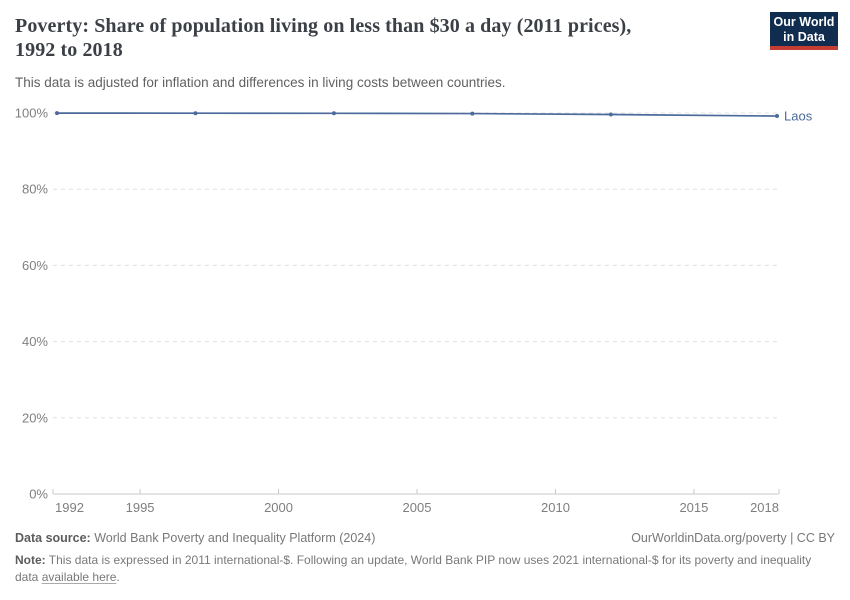 Image resolution: width=850 pixels, height=600 pixels. I want to click on note-label: Note:, so click(30, 560).